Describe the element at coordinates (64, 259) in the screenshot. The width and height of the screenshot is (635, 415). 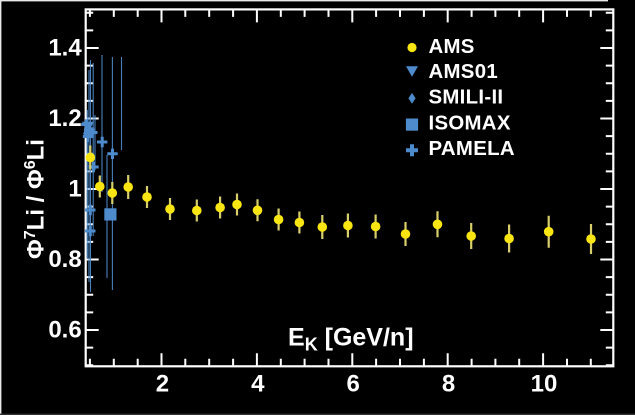
I see `svg-text: 0.8` at that location.